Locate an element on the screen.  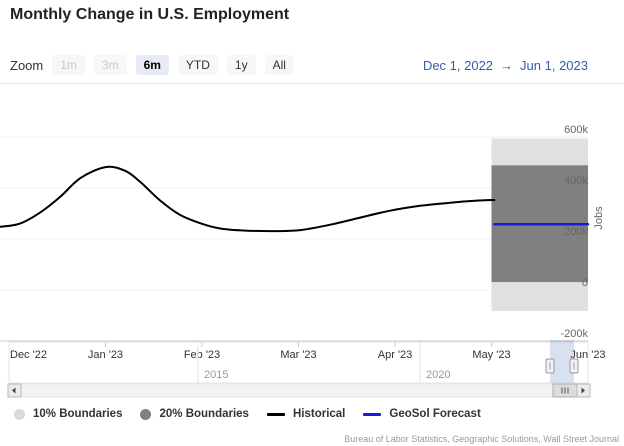
x-axis-label: Jan '23 is located at coordinates (105, 355).